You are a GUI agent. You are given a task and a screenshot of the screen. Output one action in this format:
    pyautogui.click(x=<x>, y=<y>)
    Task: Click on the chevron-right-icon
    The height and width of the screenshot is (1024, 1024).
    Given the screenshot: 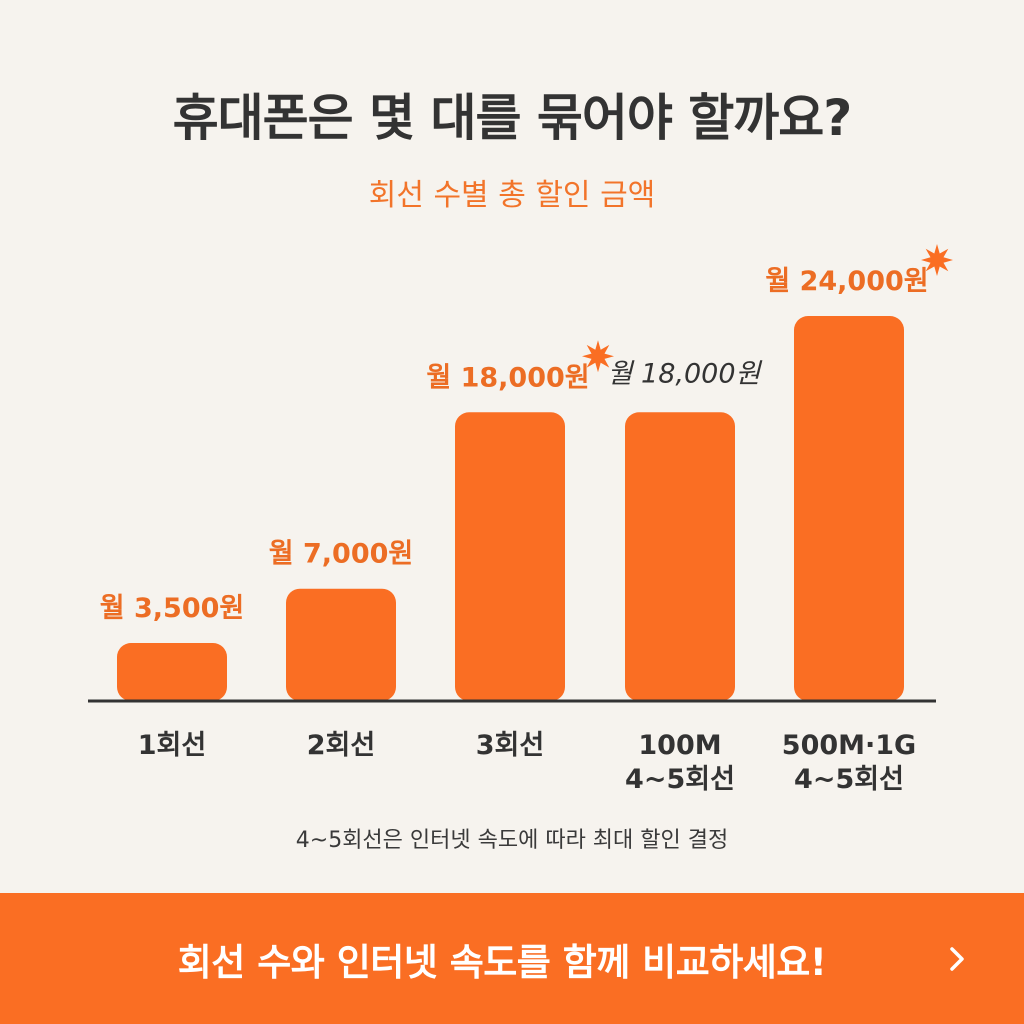 What is the action you would take?
    pyautogui.click(x=957, y=958)
    